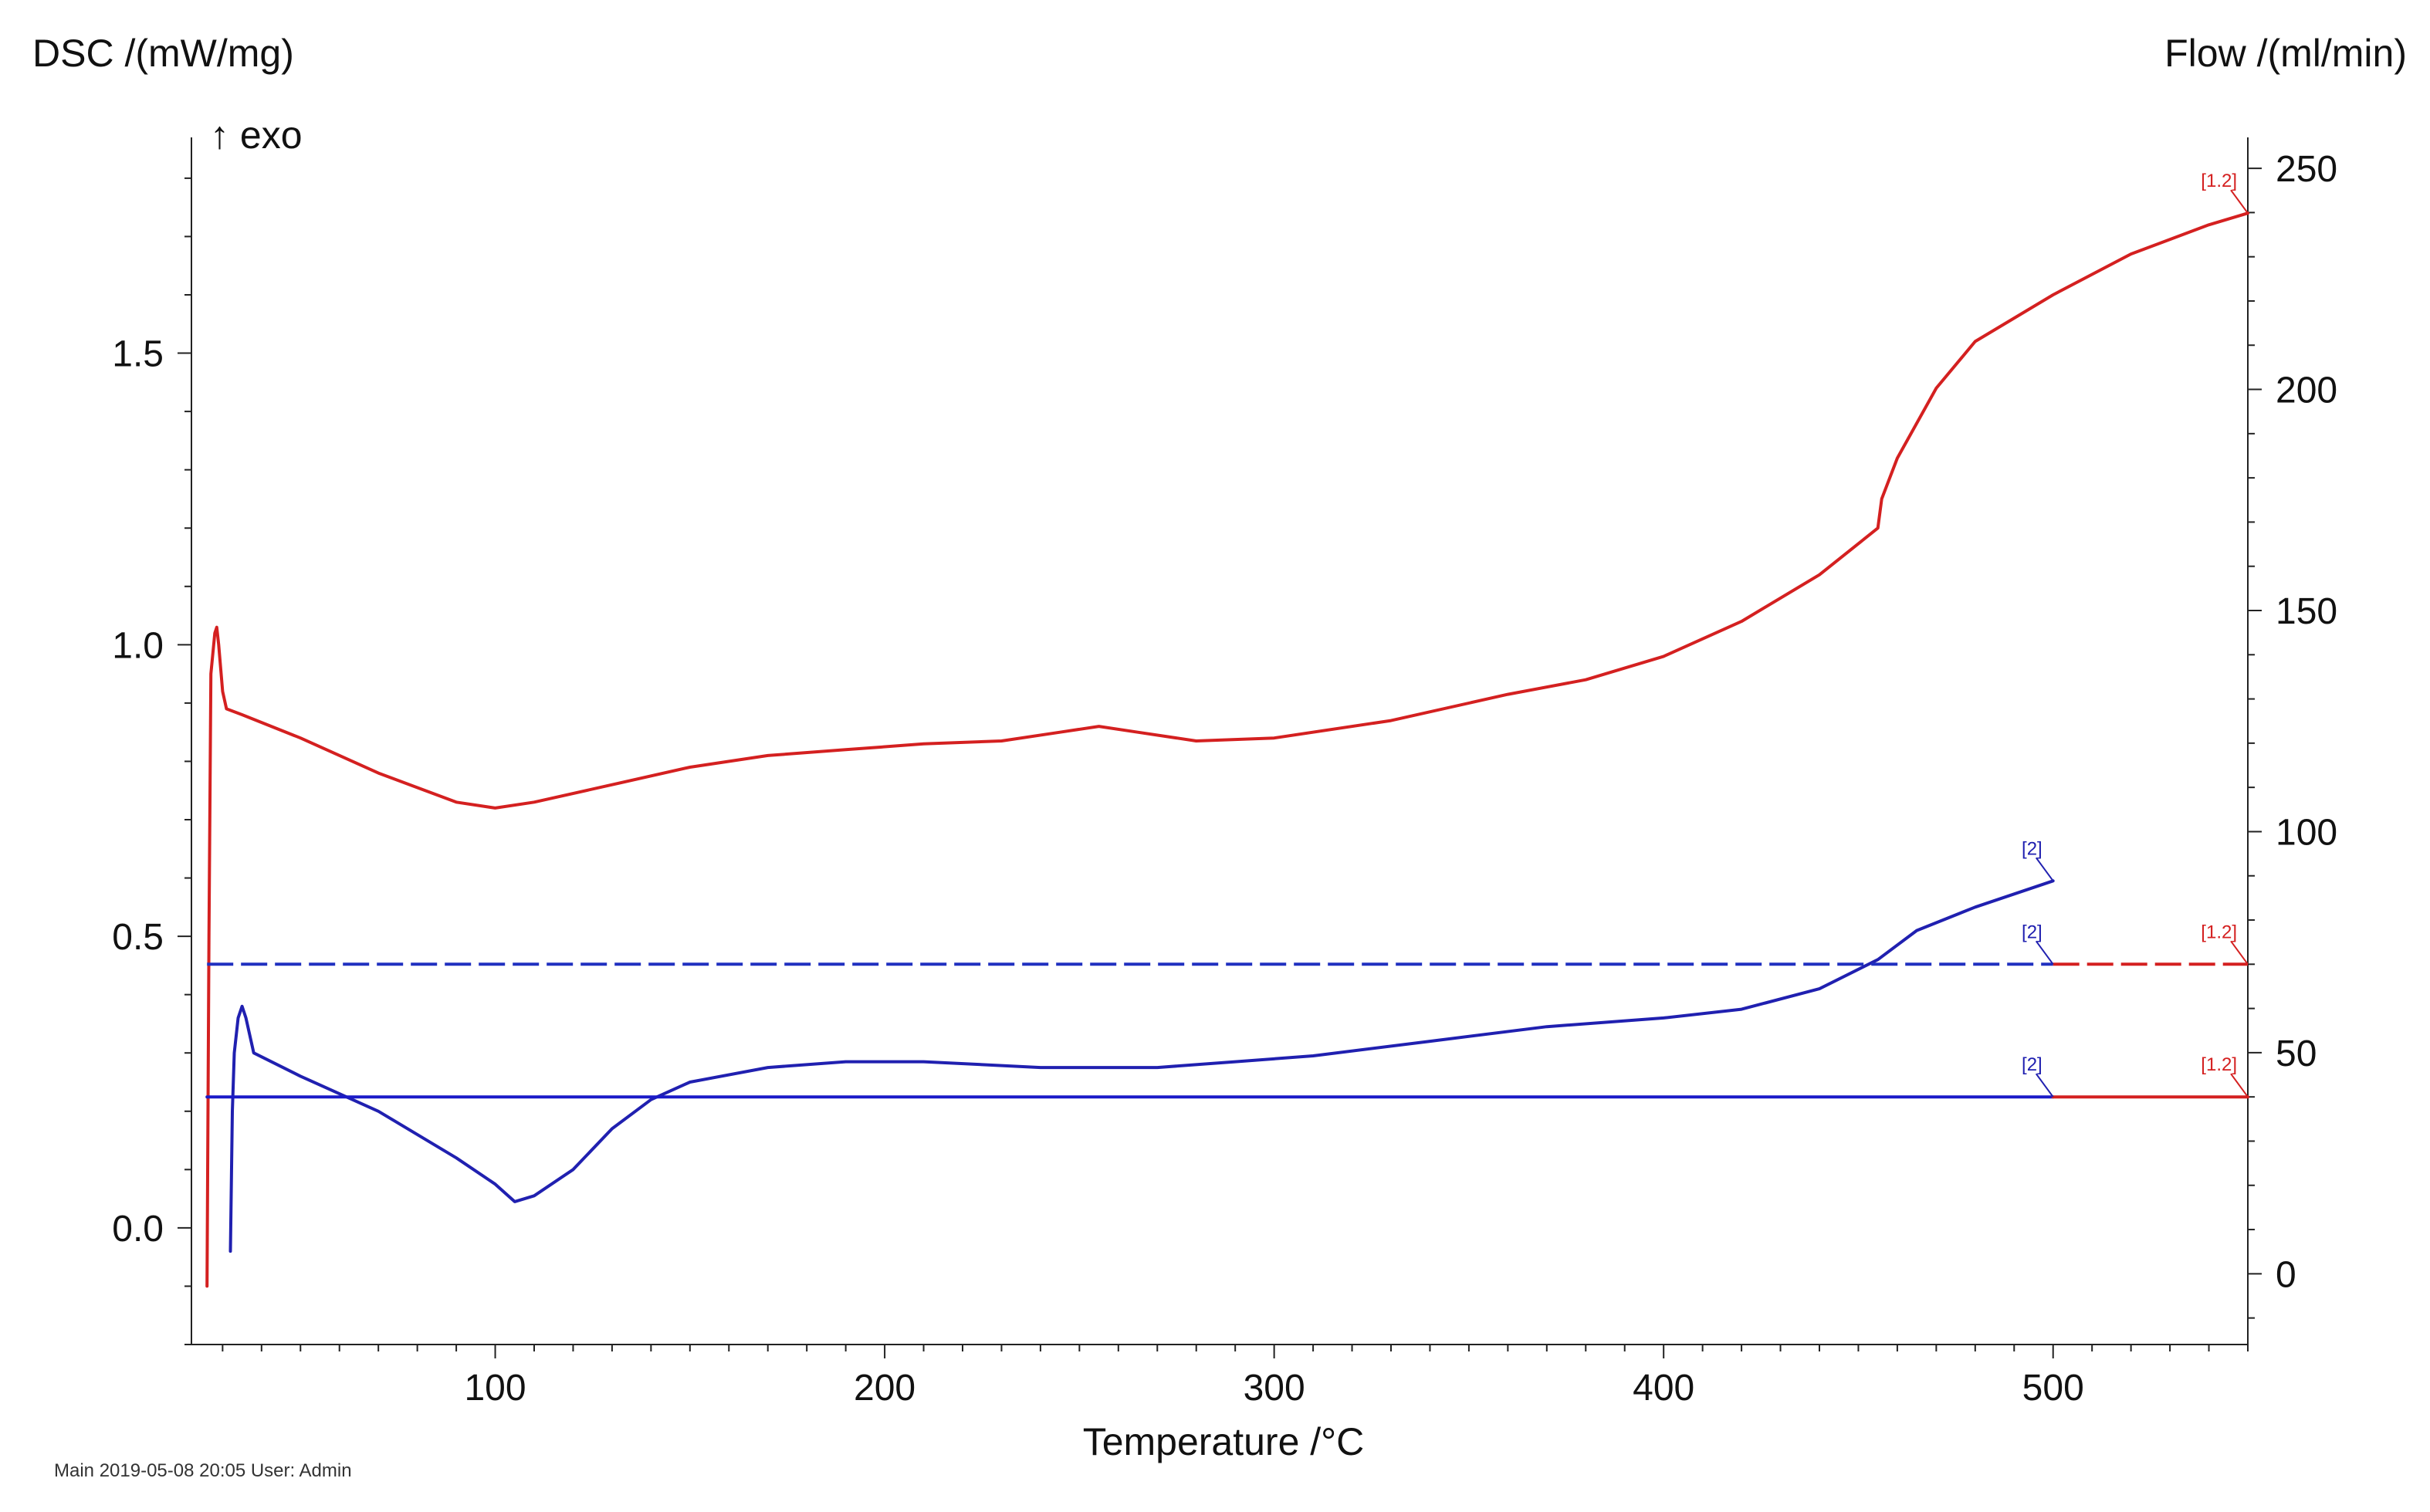 Image resolution: width=2430 pixels, height=1512 pixels. What do you see at coordinates (2306, 169) in the screenshot?
I see `right-tick-label: 250` at bounding box center [2306, 169].